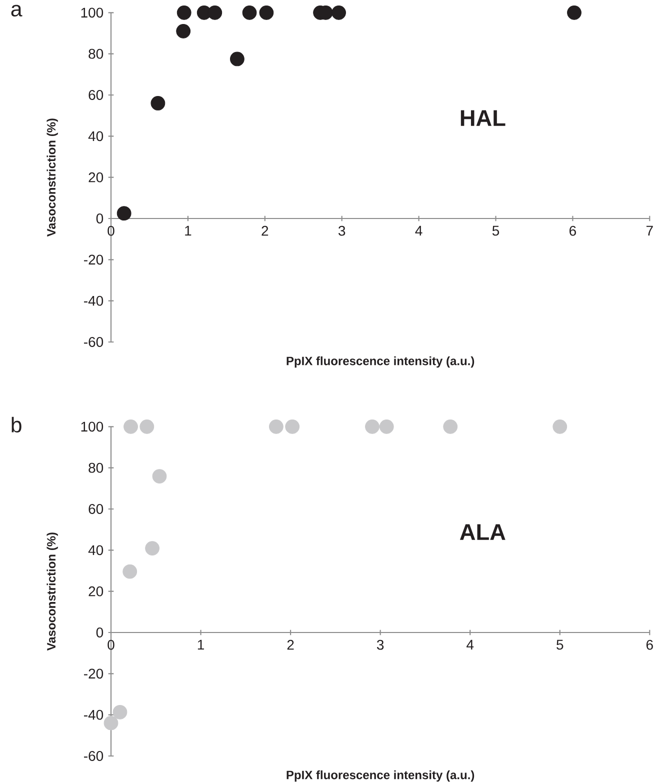  What do you see at coordinates (649, 231) in the screenshot?
I see `x-tick-label: 7` at bounding box center [649, 231].